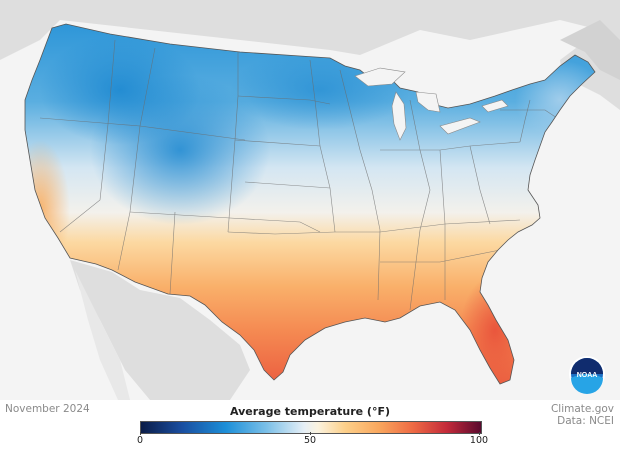 This screenshot has width=620, height=450. I want to click on noaa-logo-text: NOAA, so click(587, 375).